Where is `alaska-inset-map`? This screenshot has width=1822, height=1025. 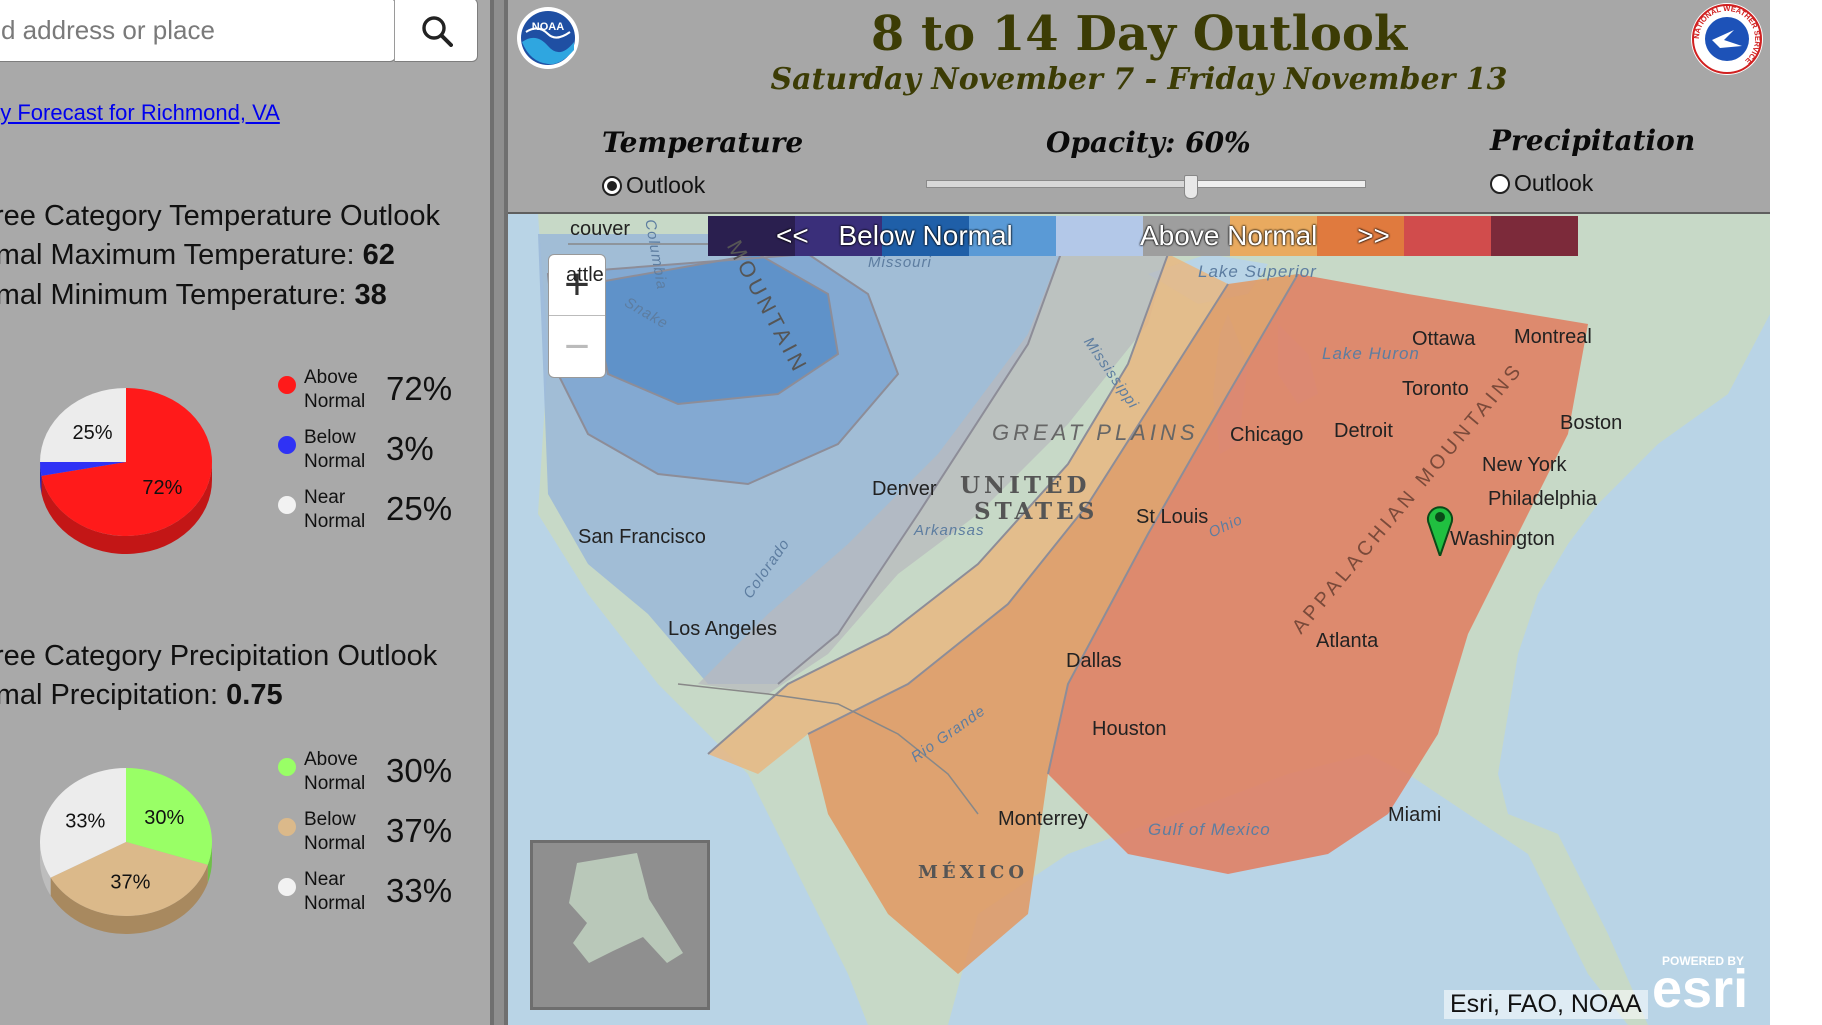 alaska-inset-map is located at coordinates (620, 925).